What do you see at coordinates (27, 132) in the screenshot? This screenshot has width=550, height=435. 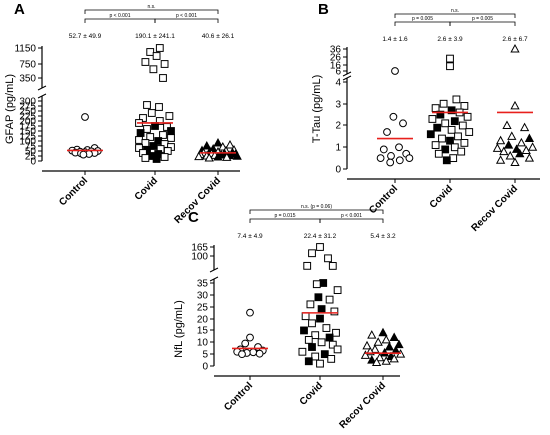 I see `y-tick-label: 150` at bounding box center [27, 132].